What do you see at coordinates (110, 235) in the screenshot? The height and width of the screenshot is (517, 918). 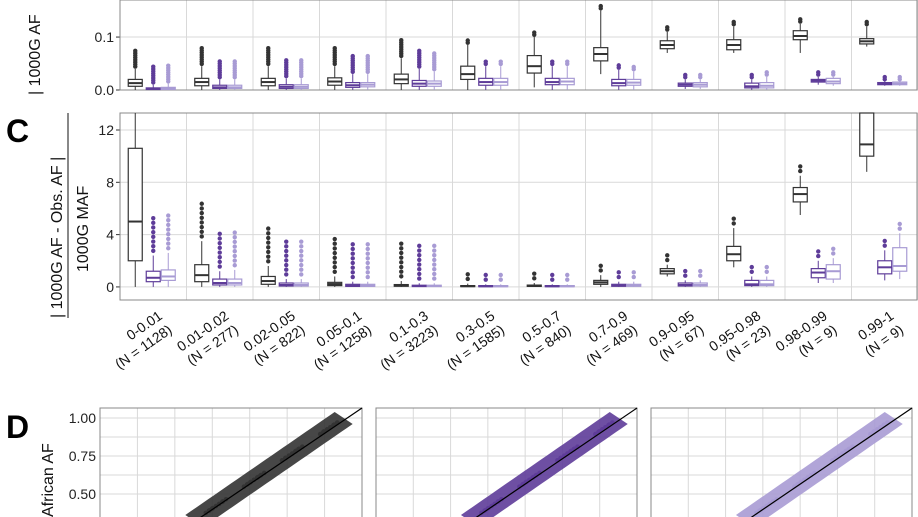 I see `panel-c-y-tick-label: 4` at bounding box center [110, 235].